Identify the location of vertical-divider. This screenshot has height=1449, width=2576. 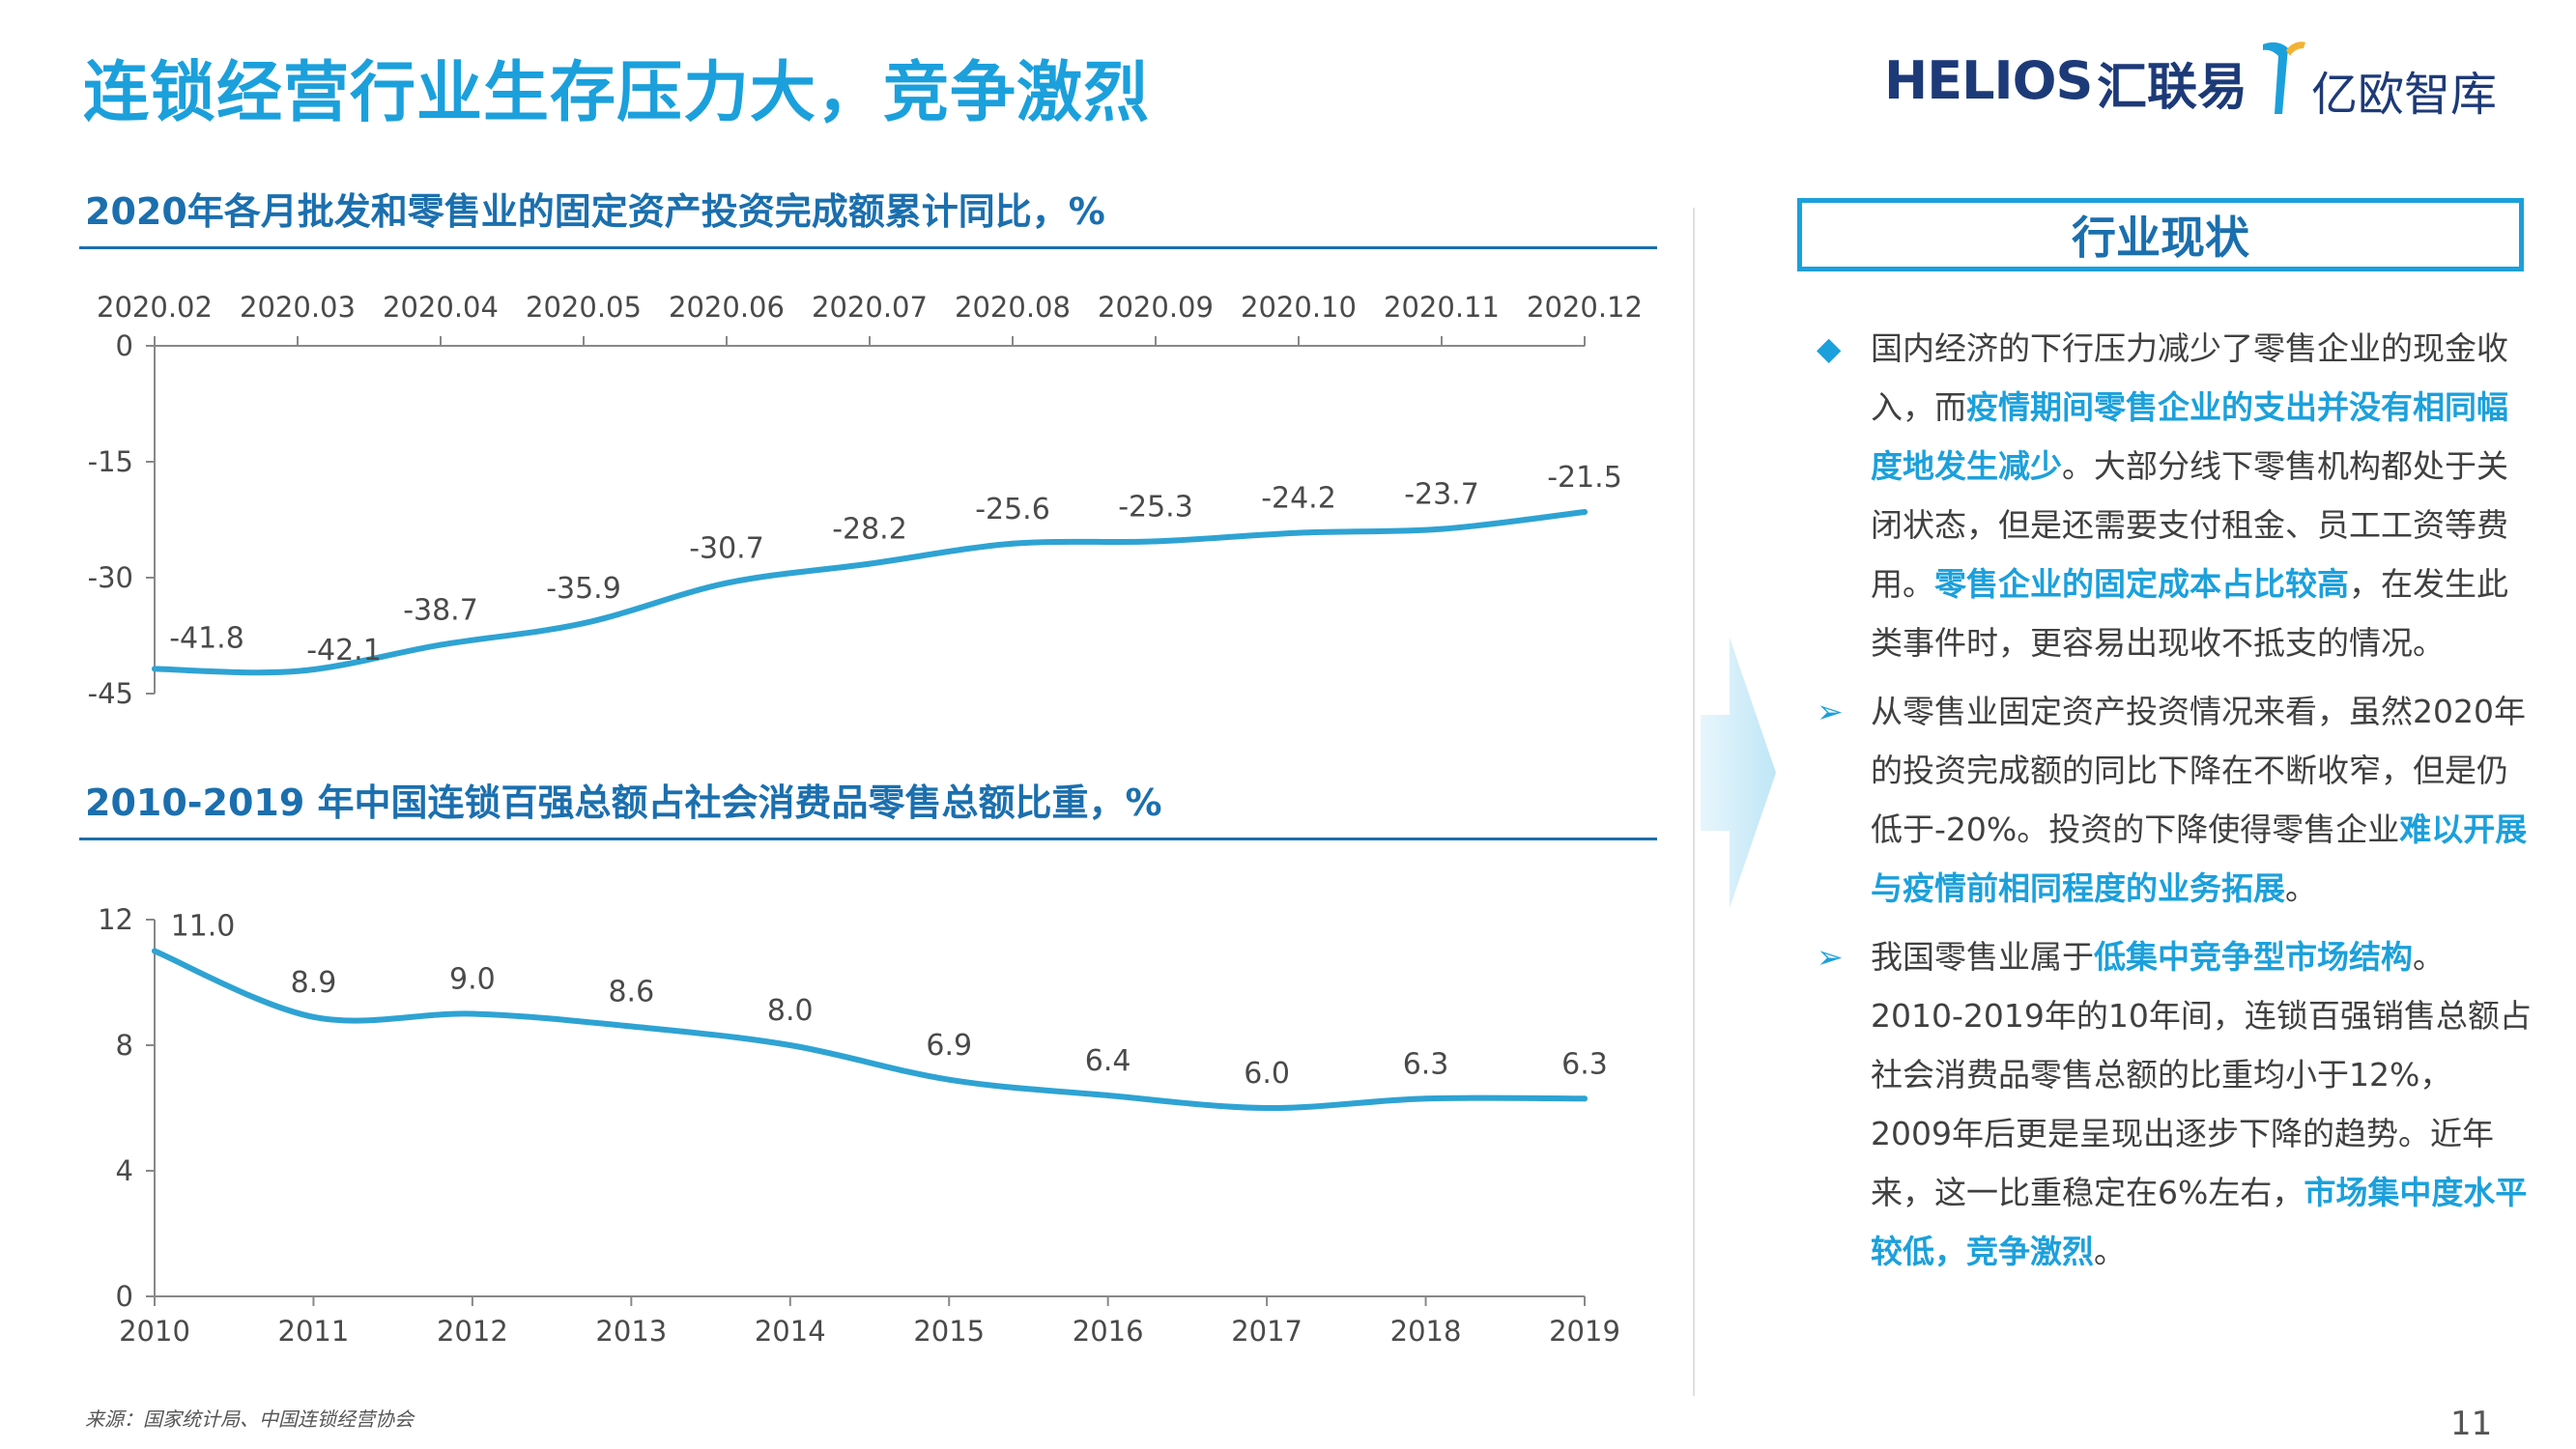
(1694, 802).